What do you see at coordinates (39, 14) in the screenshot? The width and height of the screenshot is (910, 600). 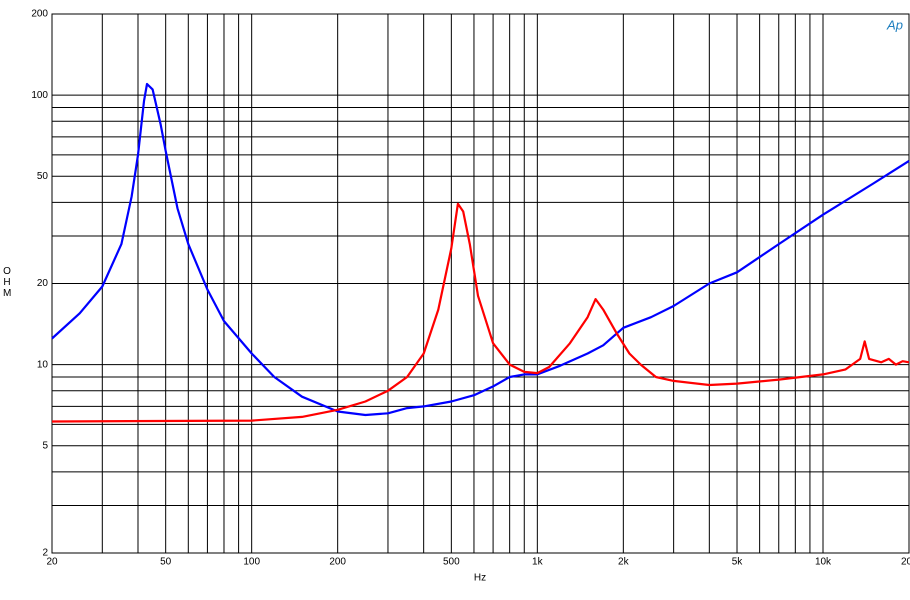 I see `y-tick-label: 200` at bounding box center [39, 14].